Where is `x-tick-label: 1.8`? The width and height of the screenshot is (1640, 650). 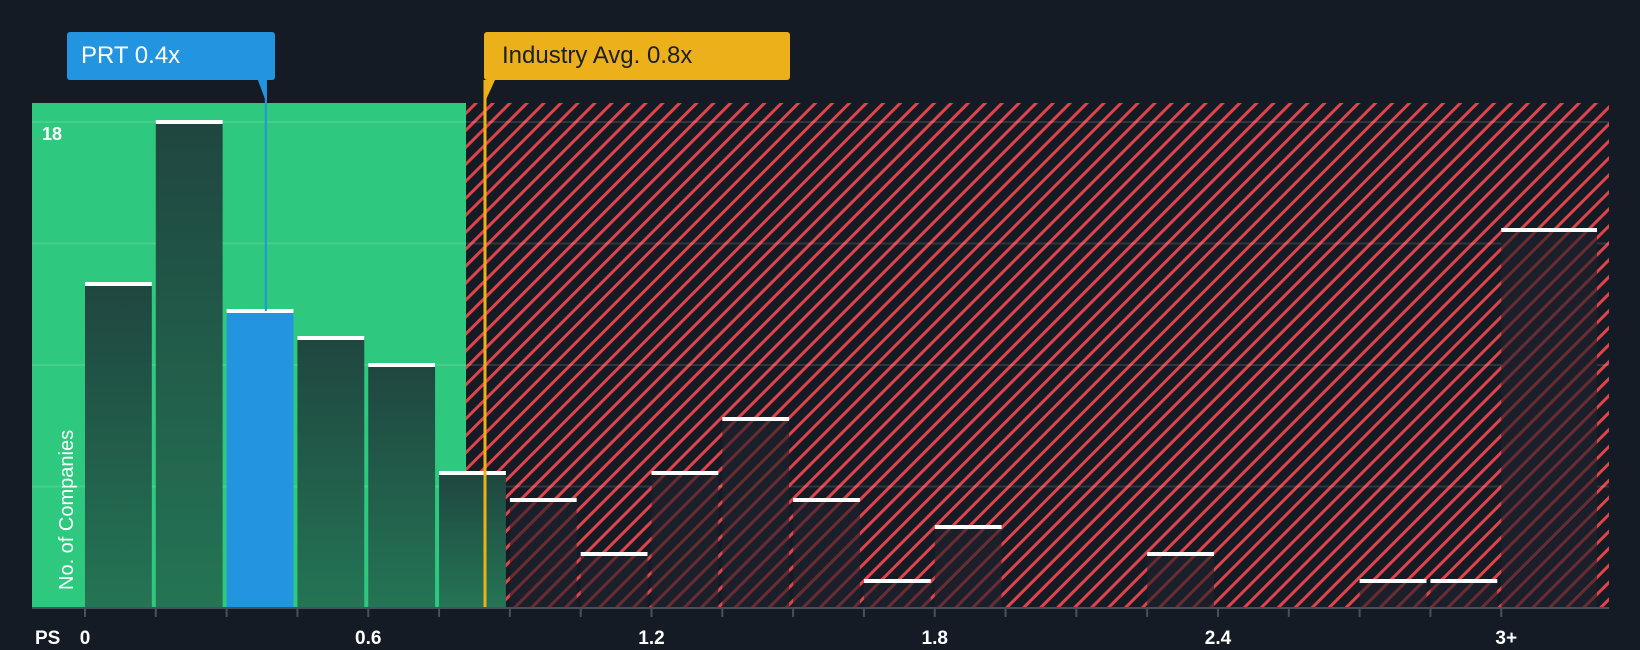
x-tick-label: 1.8 is located at coordinates (934, 638).